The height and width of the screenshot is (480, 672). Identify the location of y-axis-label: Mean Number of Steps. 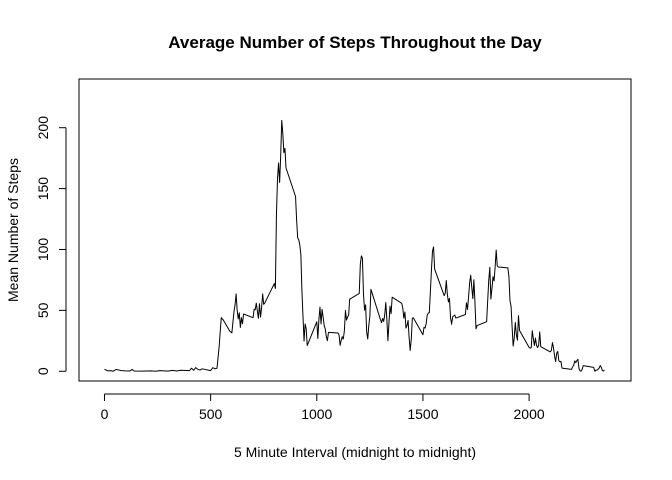
(13, 230).